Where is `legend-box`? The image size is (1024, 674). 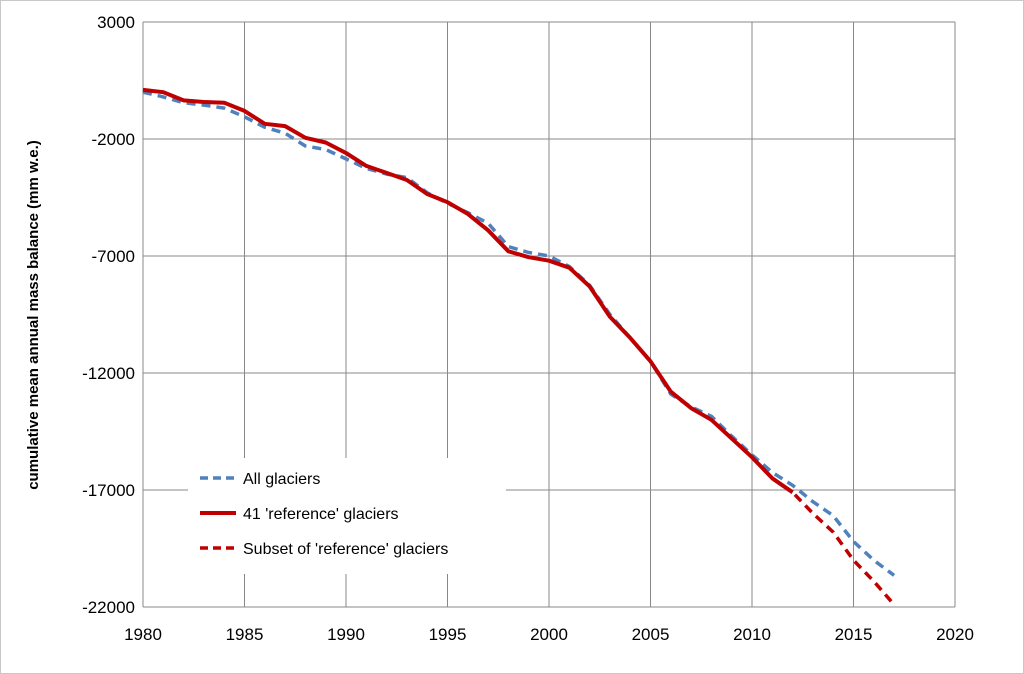
legend-box is located at coordinates (347, 516).